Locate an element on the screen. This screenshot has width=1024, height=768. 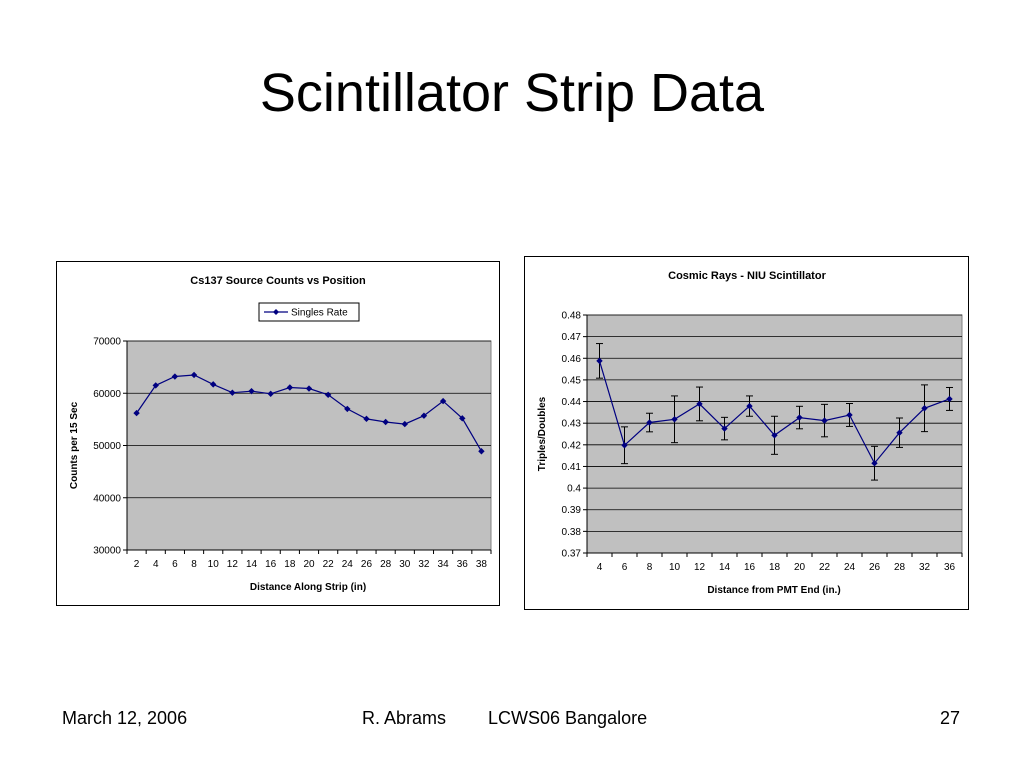
chart-title: Cs137 Source Counts vs Position is located at coordinates (278, 281).